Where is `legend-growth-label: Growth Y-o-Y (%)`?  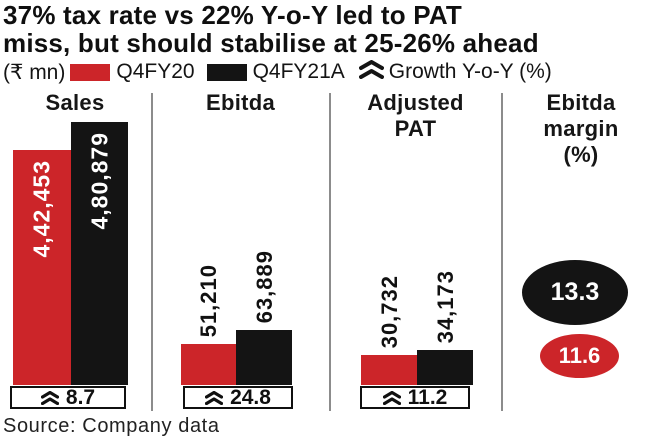 legend-growth-label: Growth Y-o-Y (%) is located at coordinates (470, 71).